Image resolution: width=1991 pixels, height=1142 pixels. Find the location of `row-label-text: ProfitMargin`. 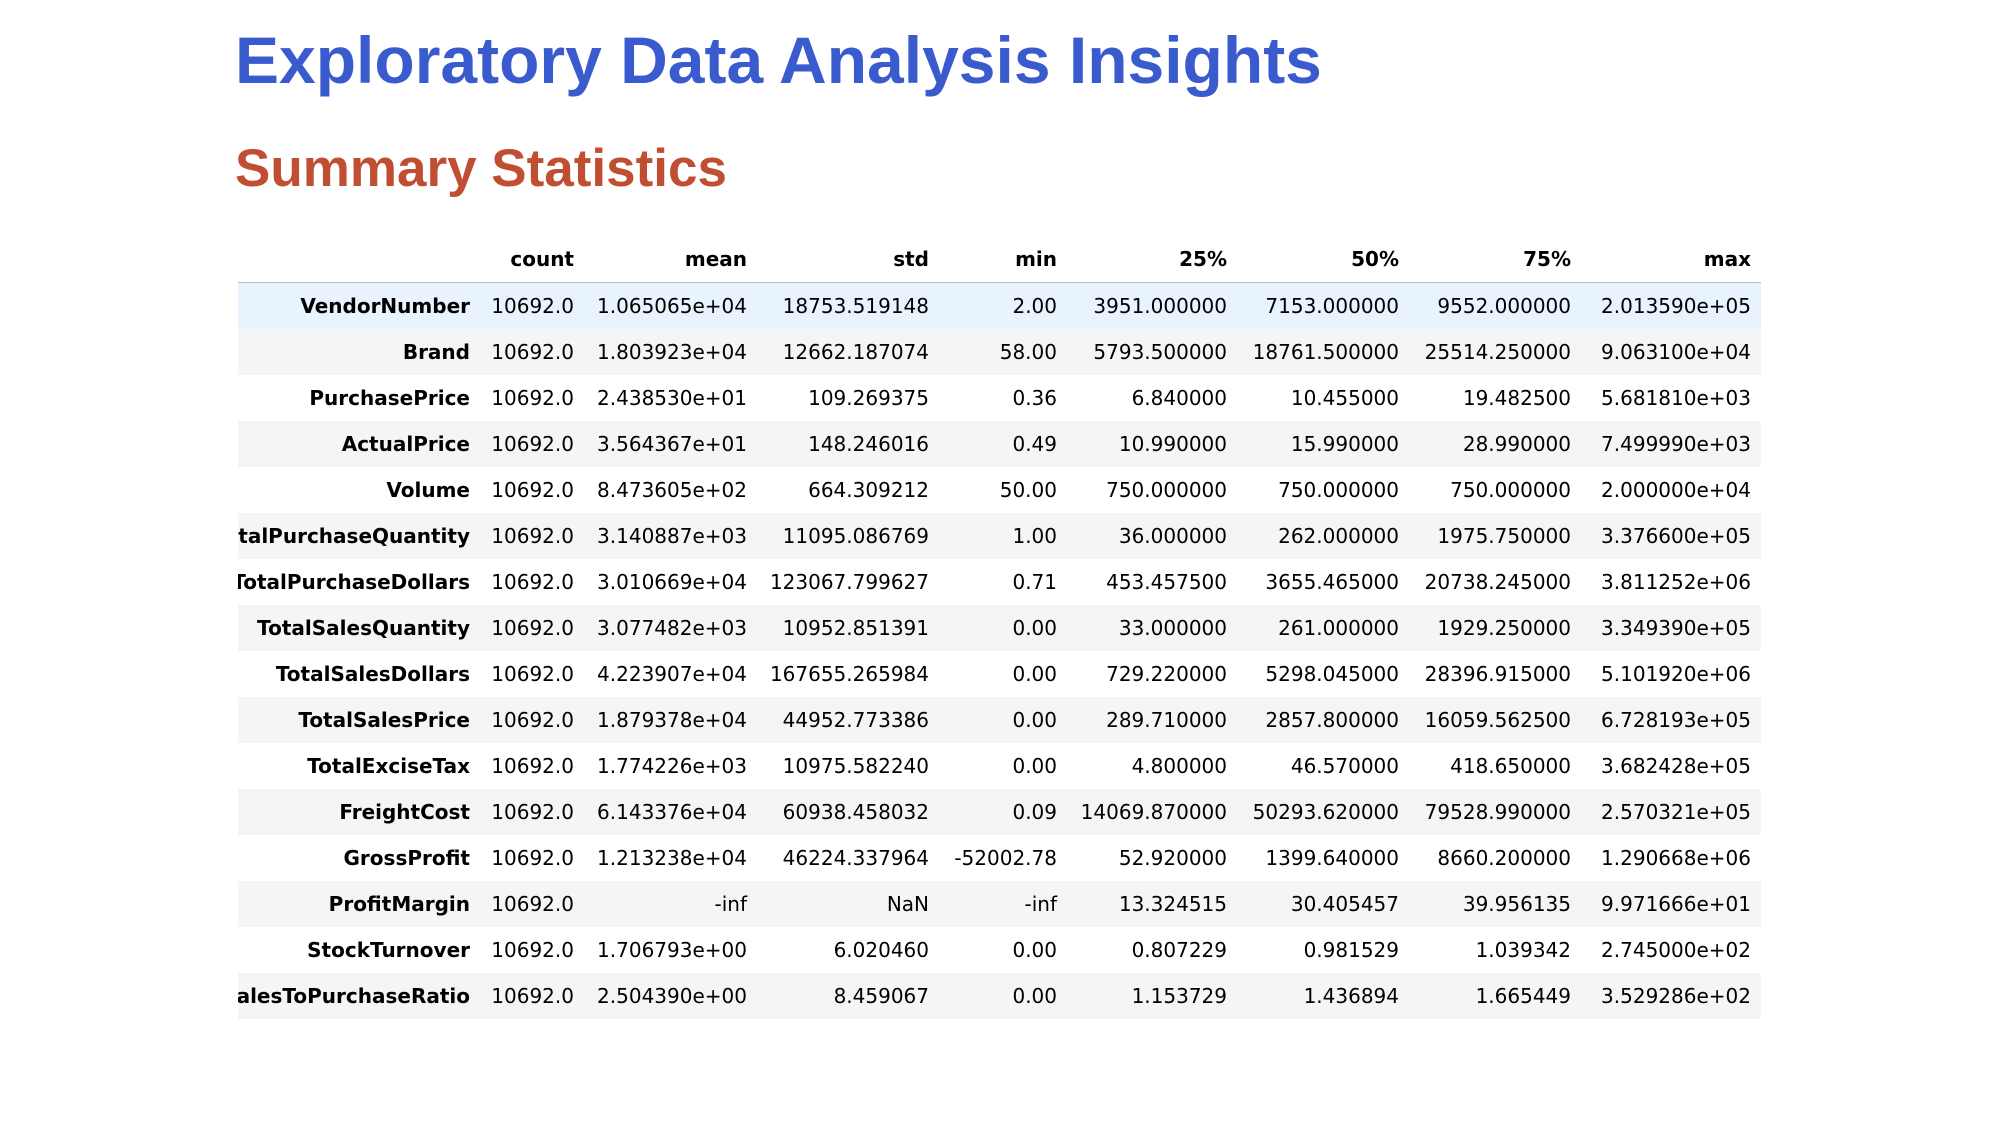

row-label-text: ProfitMargin is located at coordinates (399, 904).